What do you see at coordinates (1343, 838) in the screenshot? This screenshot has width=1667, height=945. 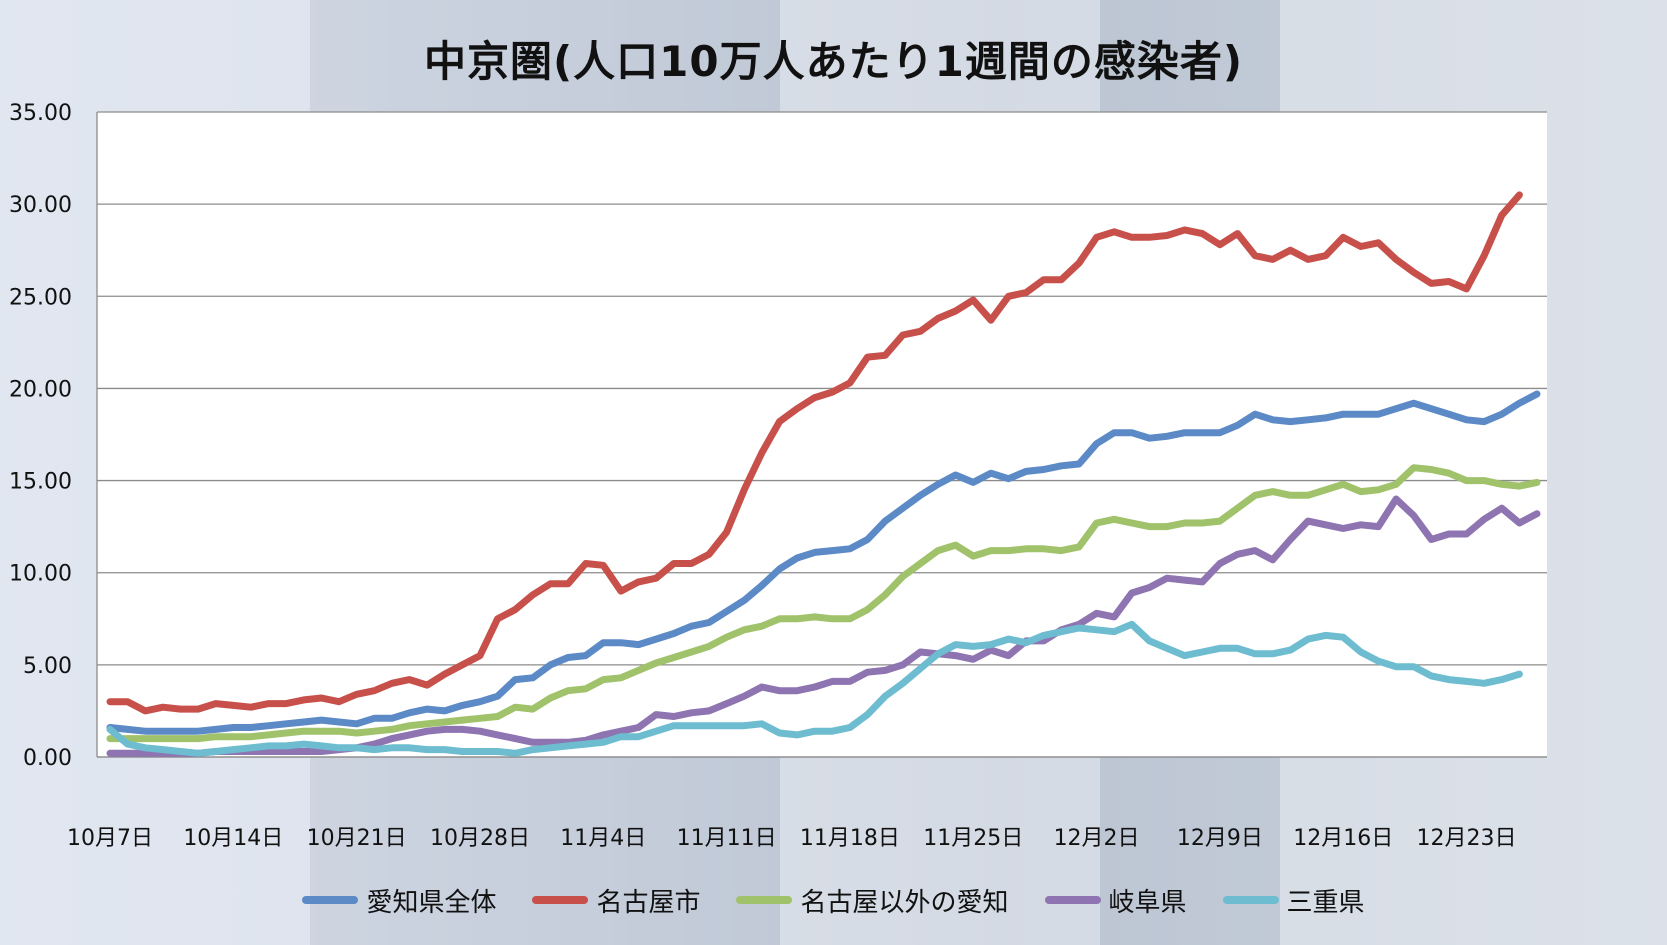 I see `x-tick-label: 12月16日` at bounding box center [1343, 838].